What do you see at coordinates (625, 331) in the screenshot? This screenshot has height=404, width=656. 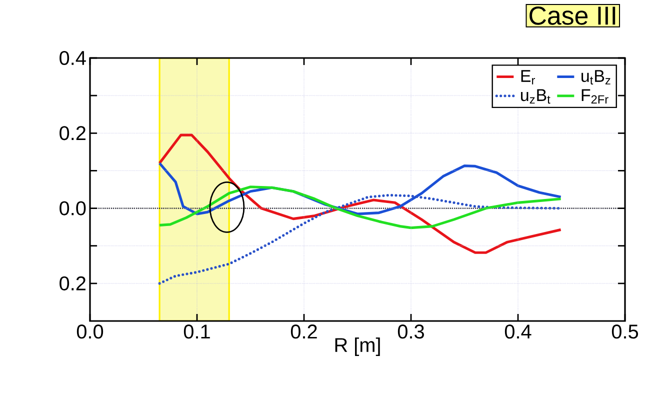 I see `x-tick-label: 0.5` at bounding box center [625, 331].